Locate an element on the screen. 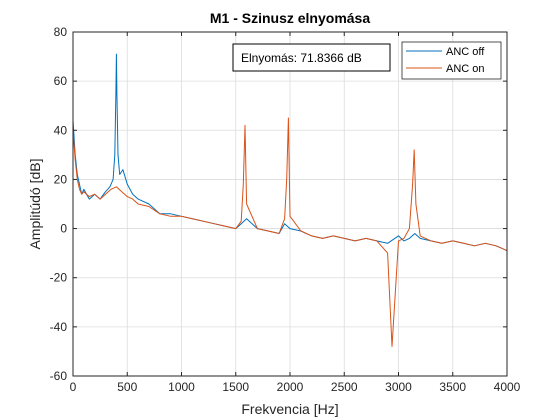 The width and height of the screenshot is (560, 420). x-tick-label: 3500 is located at coordinates (452, 387).